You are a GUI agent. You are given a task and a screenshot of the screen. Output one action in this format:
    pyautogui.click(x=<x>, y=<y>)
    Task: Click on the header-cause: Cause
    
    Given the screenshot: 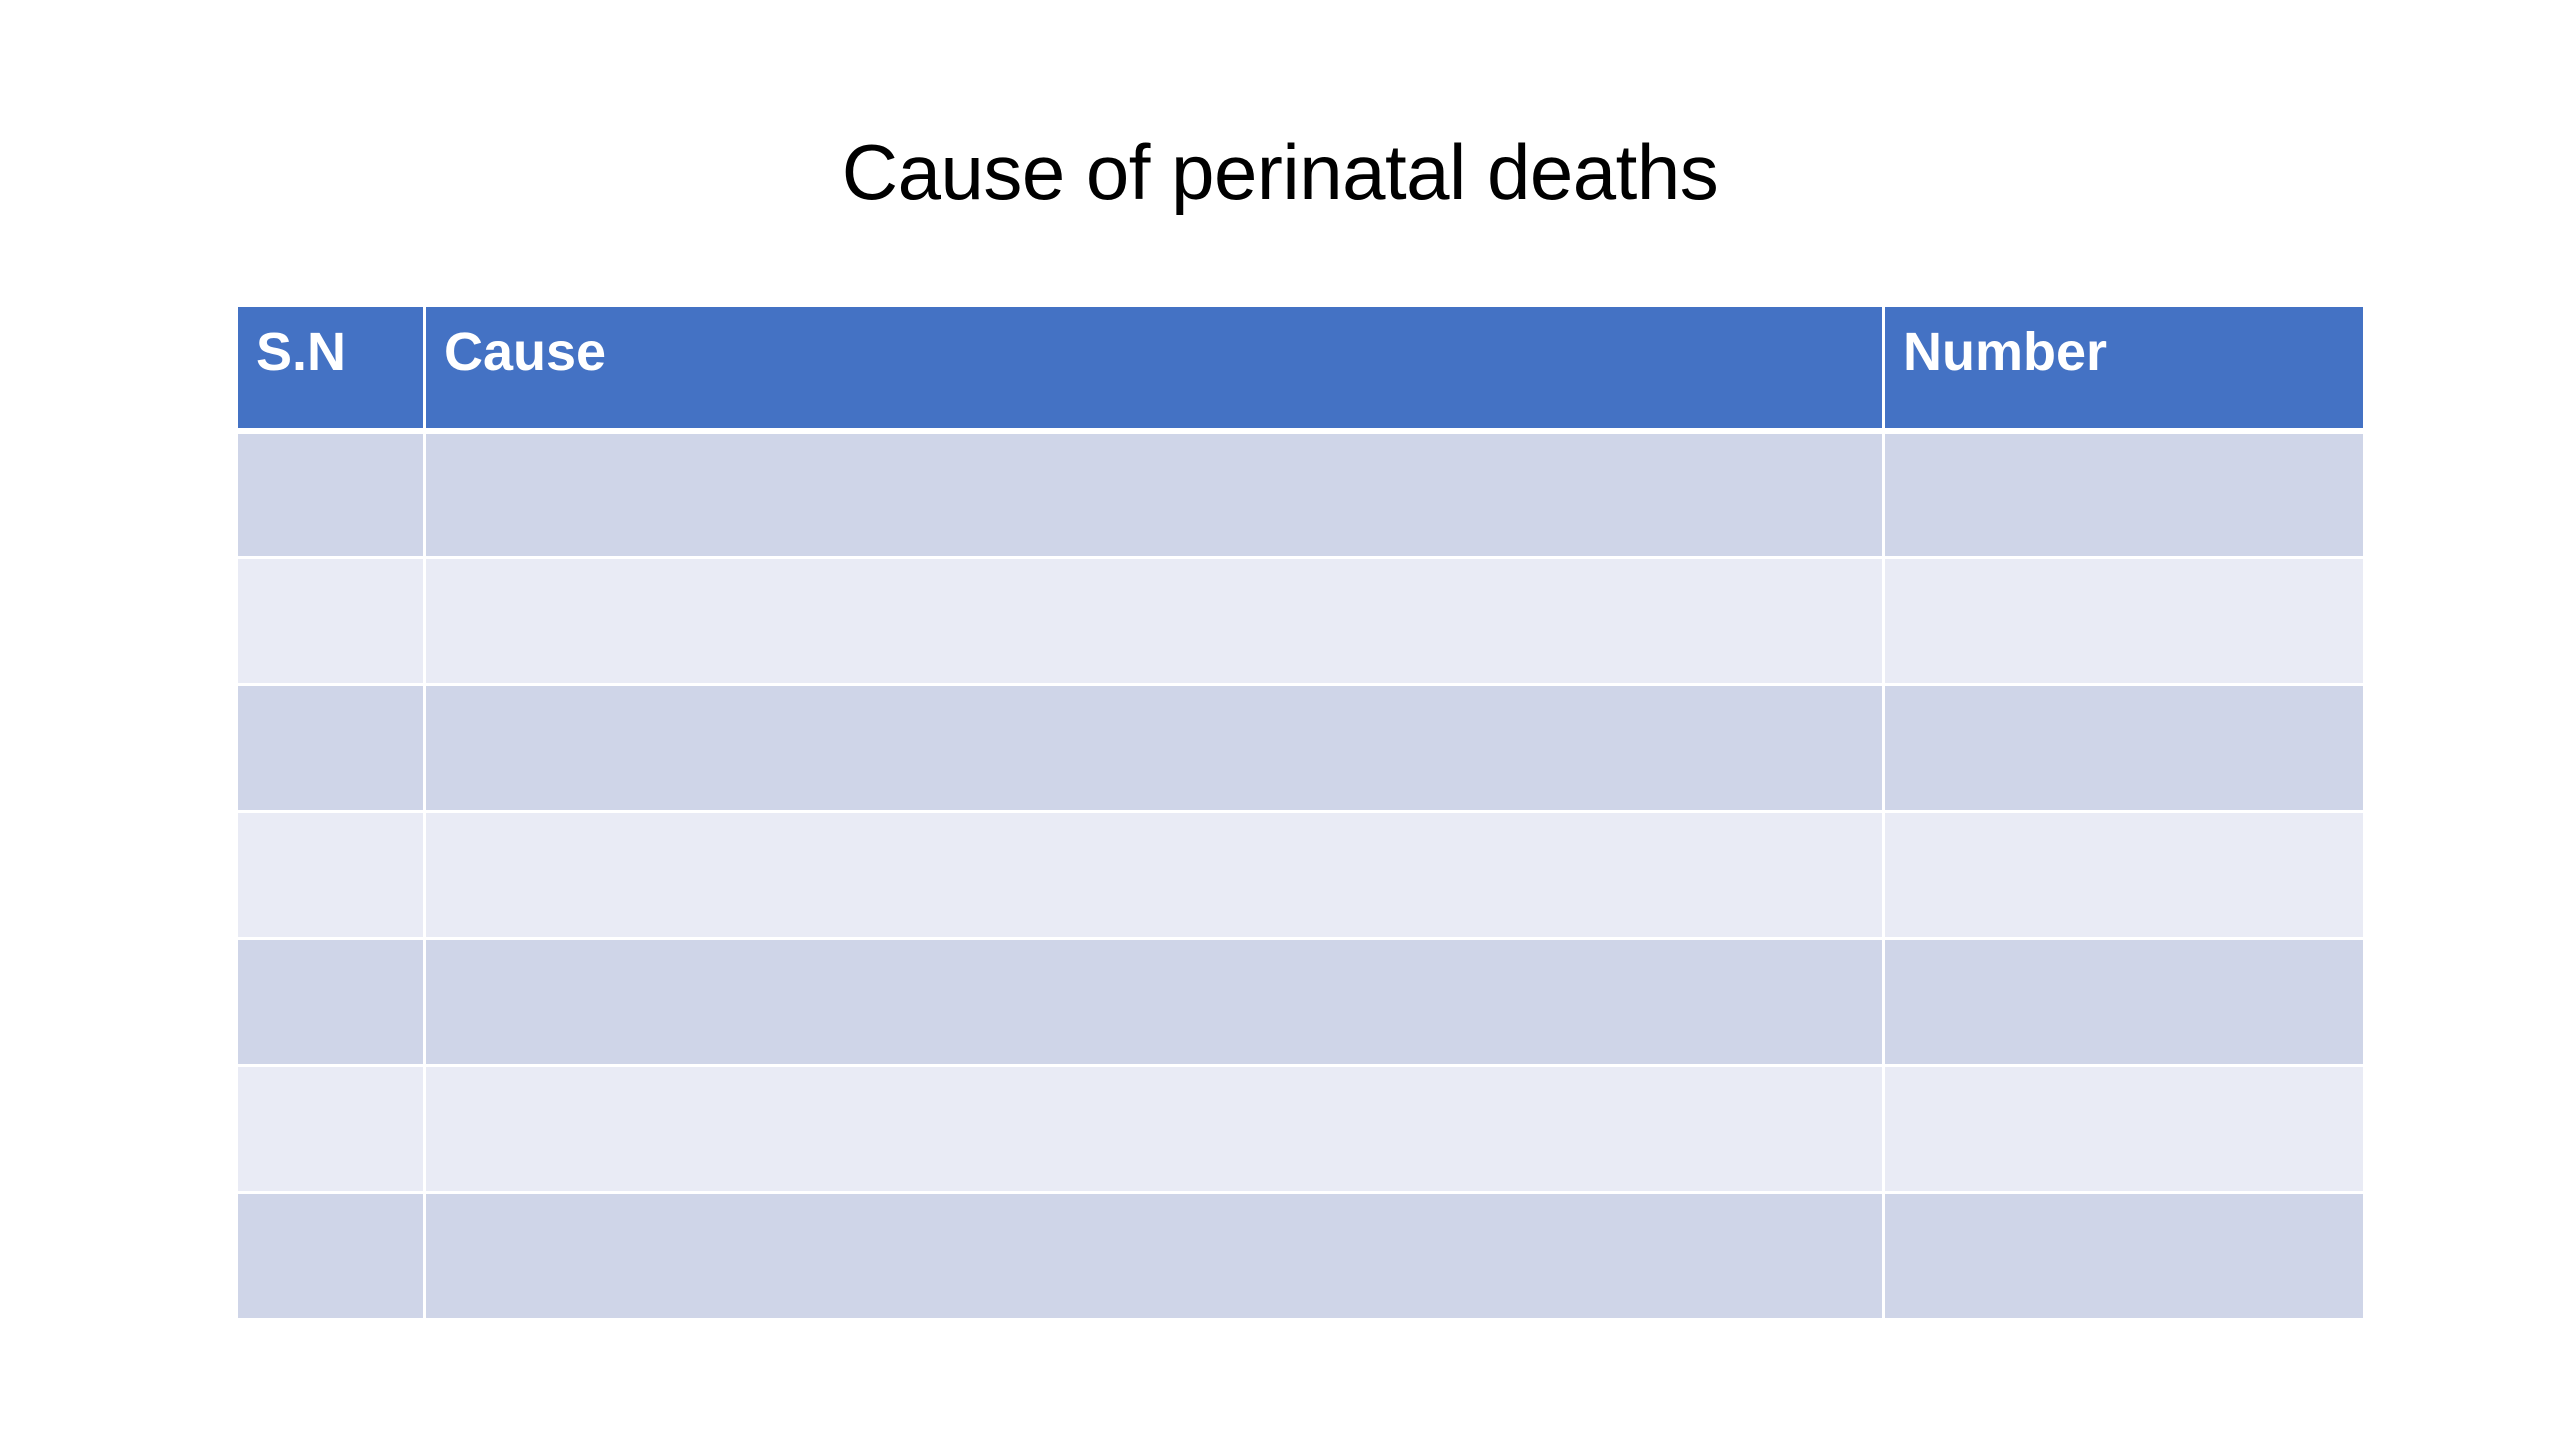 What is the action you would take?
    pyautogui.click(x=1154, y=369)
    